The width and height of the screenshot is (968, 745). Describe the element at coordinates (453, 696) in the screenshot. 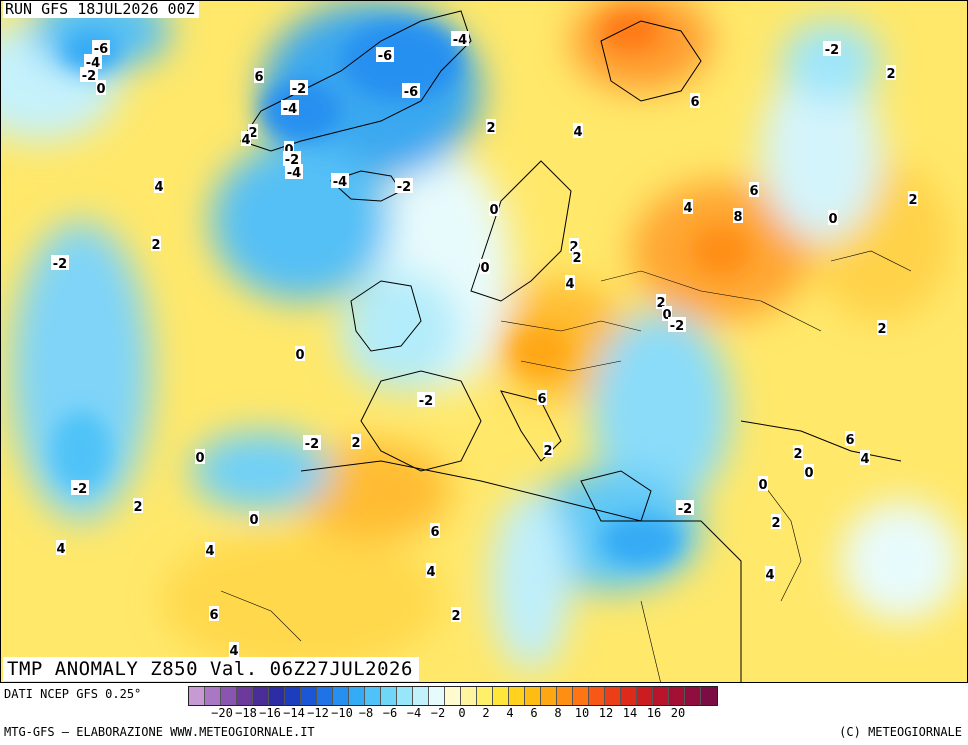

I see `colorbar` at that location.